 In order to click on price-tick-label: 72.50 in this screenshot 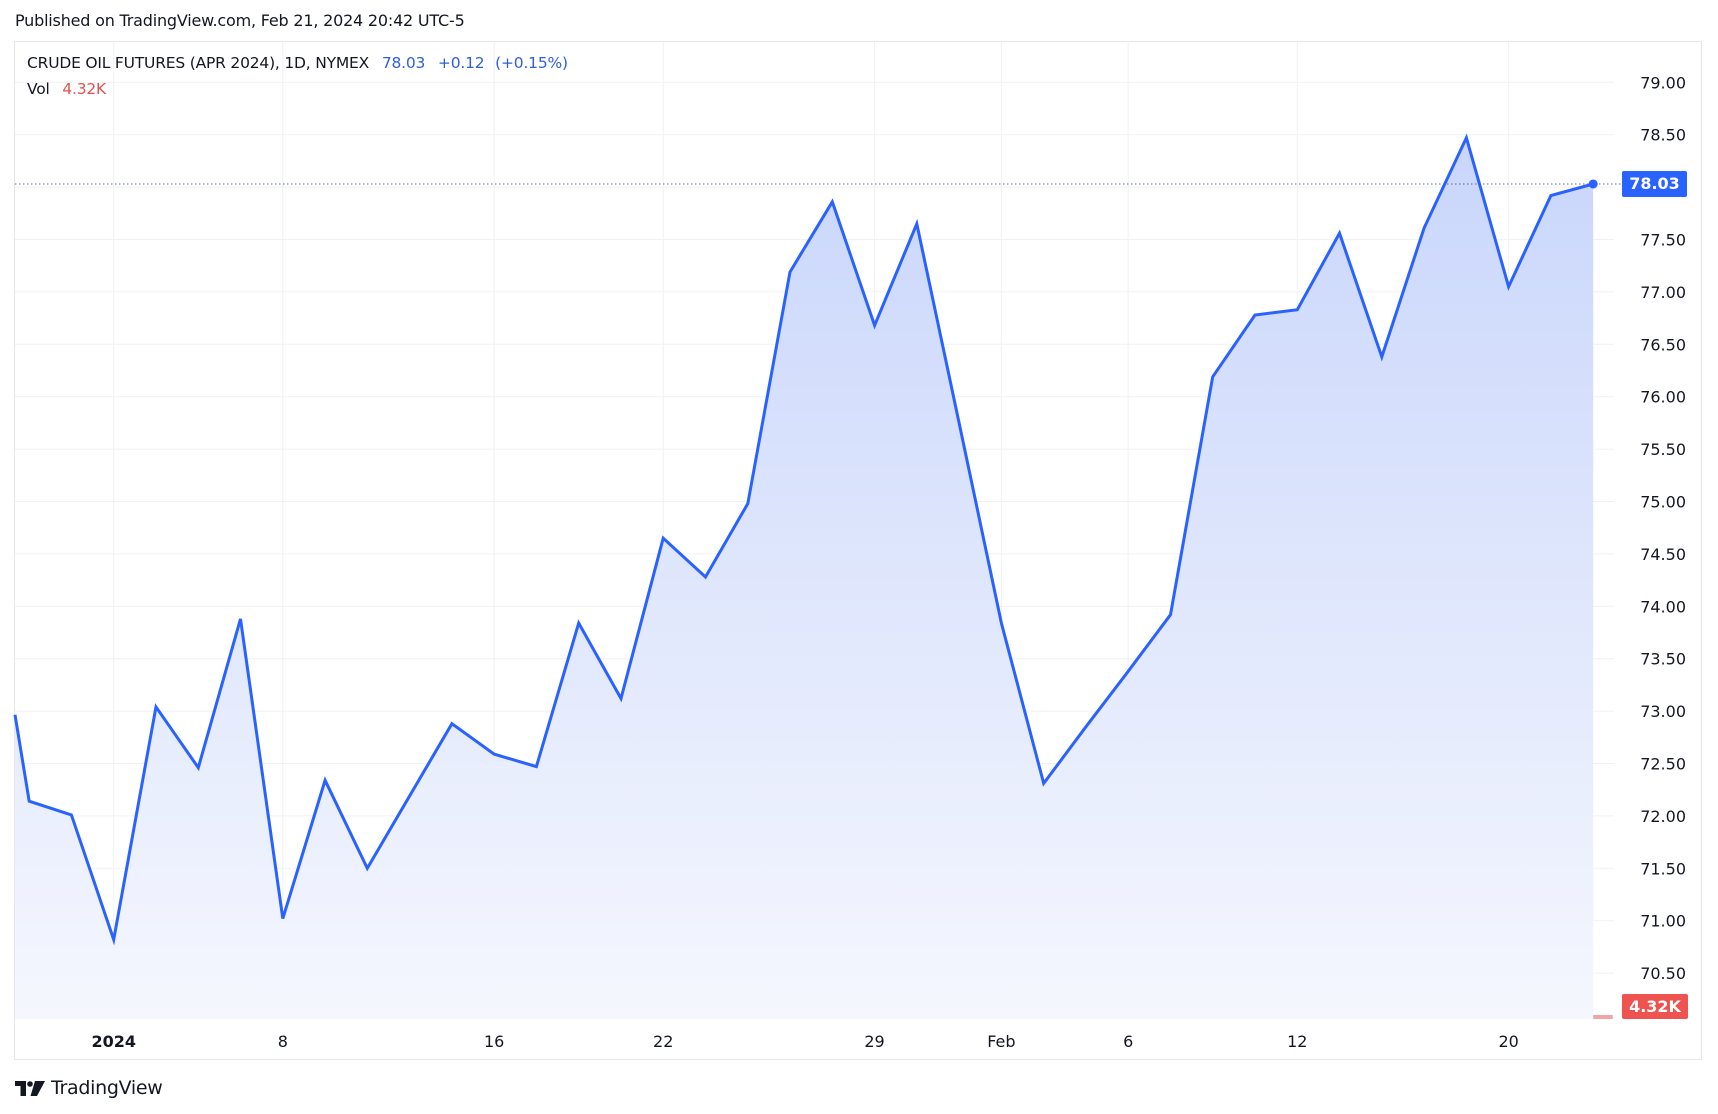, I will do `click(1663, 764)`.